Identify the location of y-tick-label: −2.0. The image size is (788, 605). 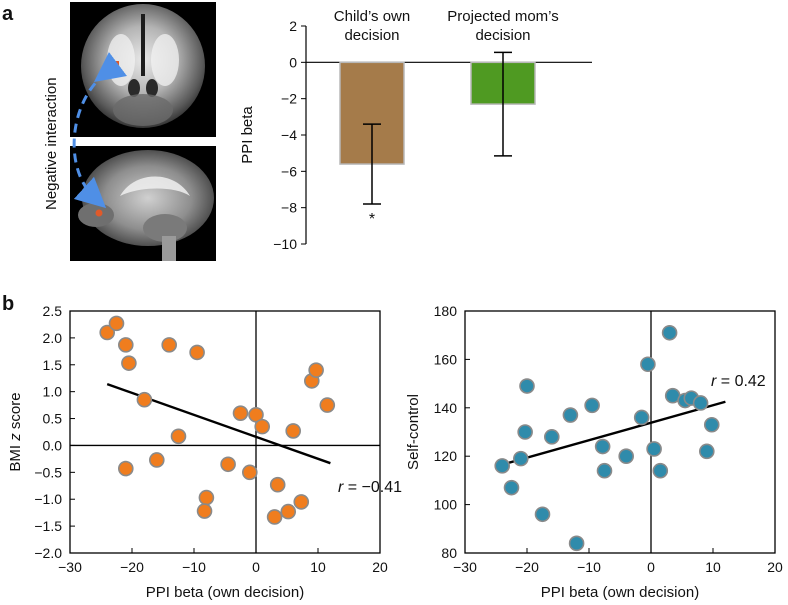
(48, 553).